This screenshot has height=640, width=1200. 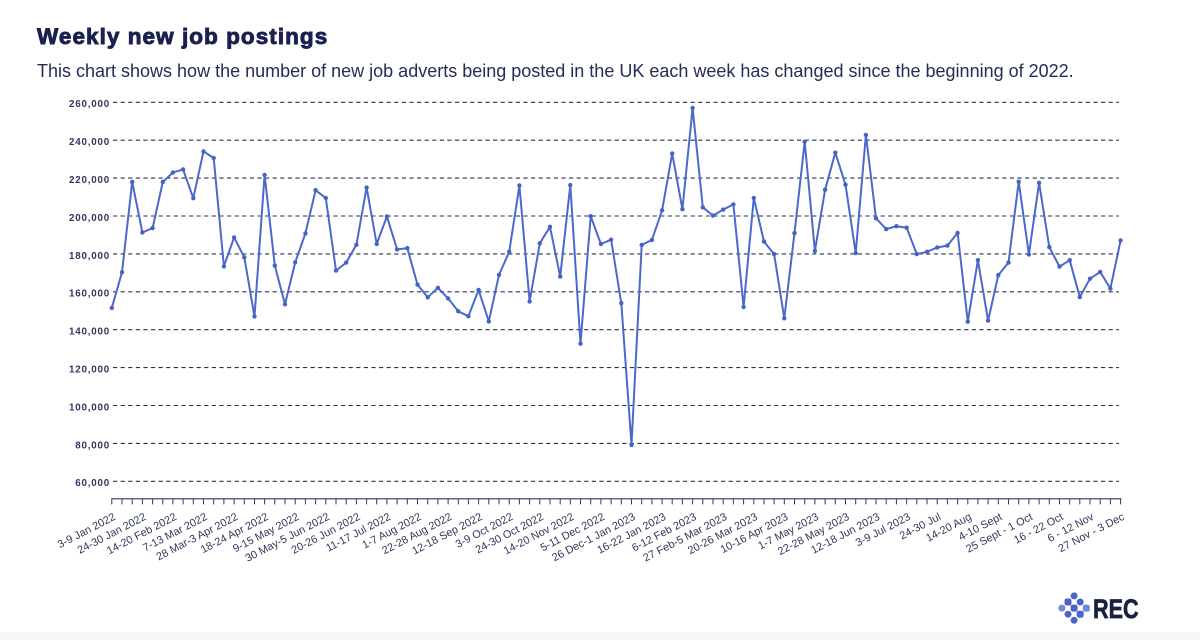 What do you see at coordinates (89, 370) in the screenshot?
I see `svg-text: 120,000` at bounding box center [89, 370].